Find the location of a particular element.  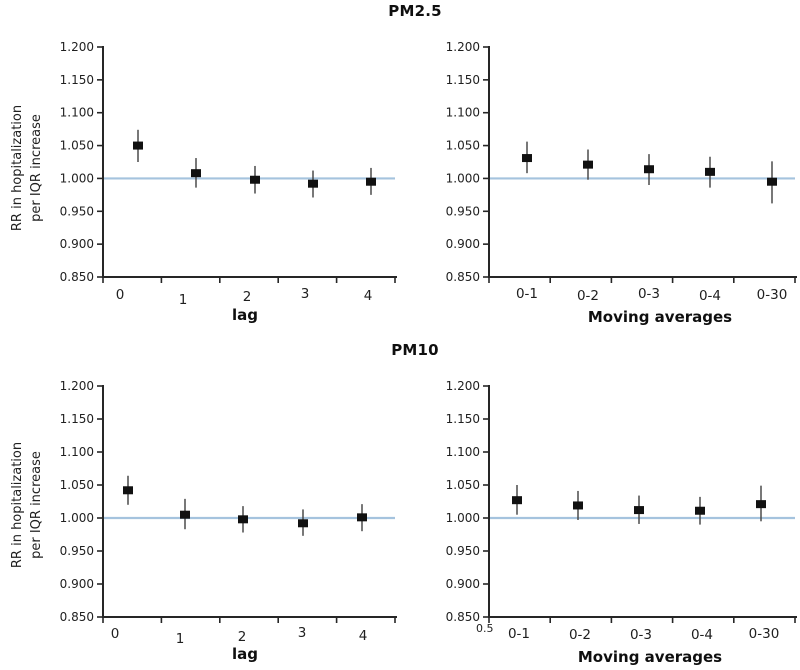

x-axis-title-pm25-lag: lag is located at coordinates (244, 315).